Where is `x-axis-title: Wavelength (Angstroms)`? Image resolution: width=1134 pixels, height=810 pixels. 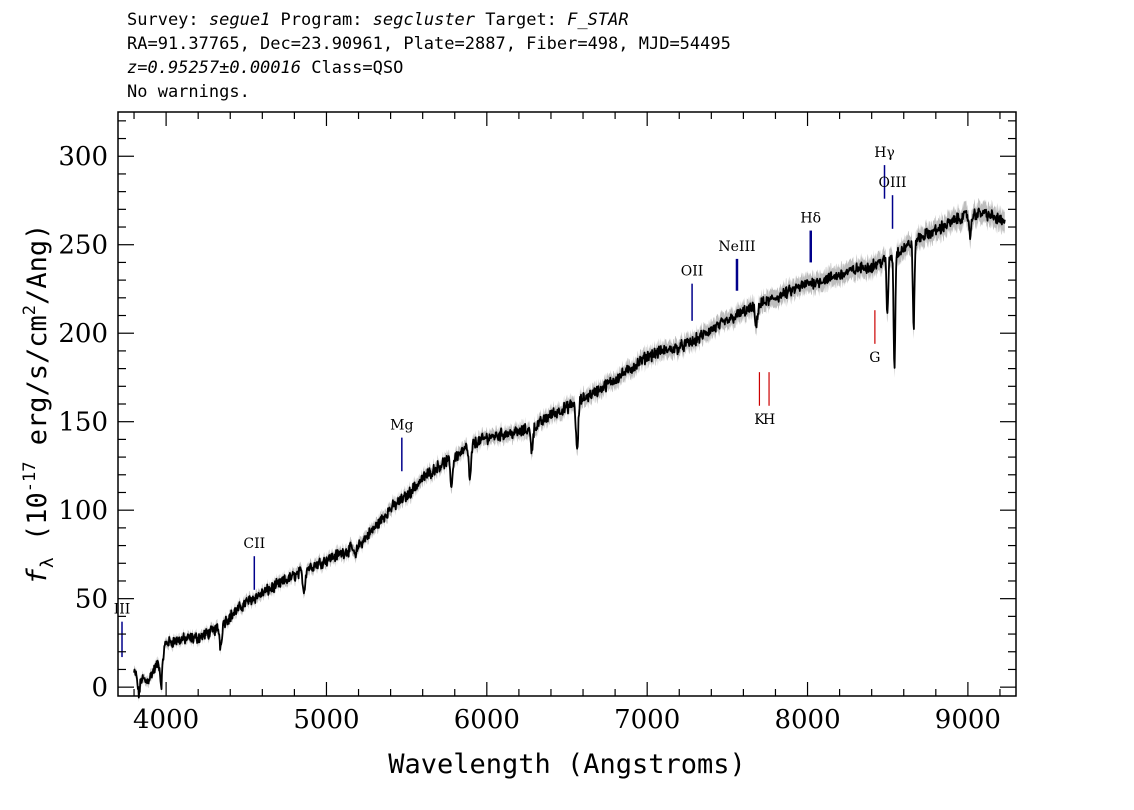 x-axis-title: Wavelength (Angstroms) is located at coordinates (567, 764).